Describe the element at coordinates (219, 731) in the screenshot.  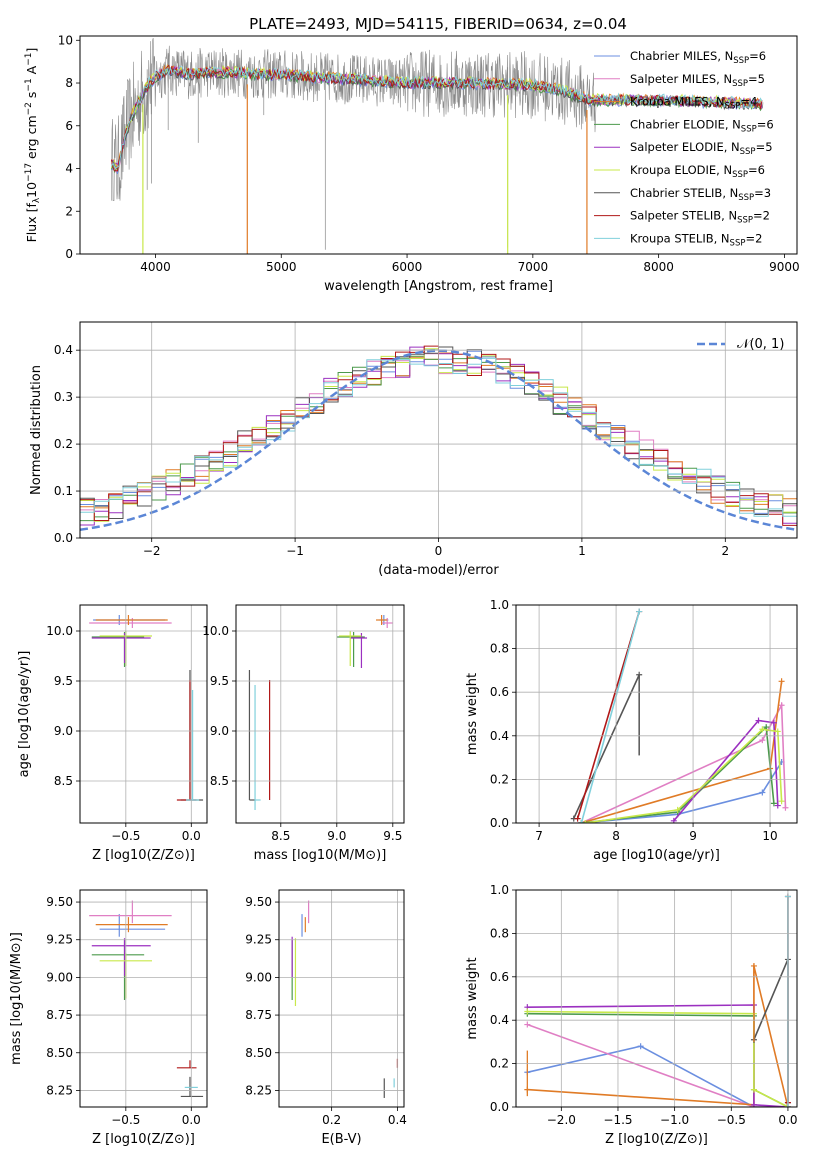
I see `age-vs-mass-y-tick-label: 9.0` at that location.